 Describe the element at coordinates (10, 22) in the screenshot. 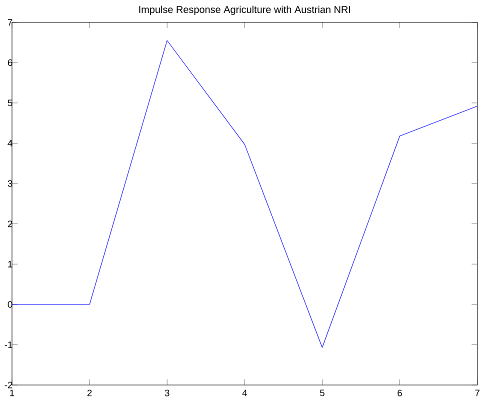

I see `y-tick-label: 7` at that location.